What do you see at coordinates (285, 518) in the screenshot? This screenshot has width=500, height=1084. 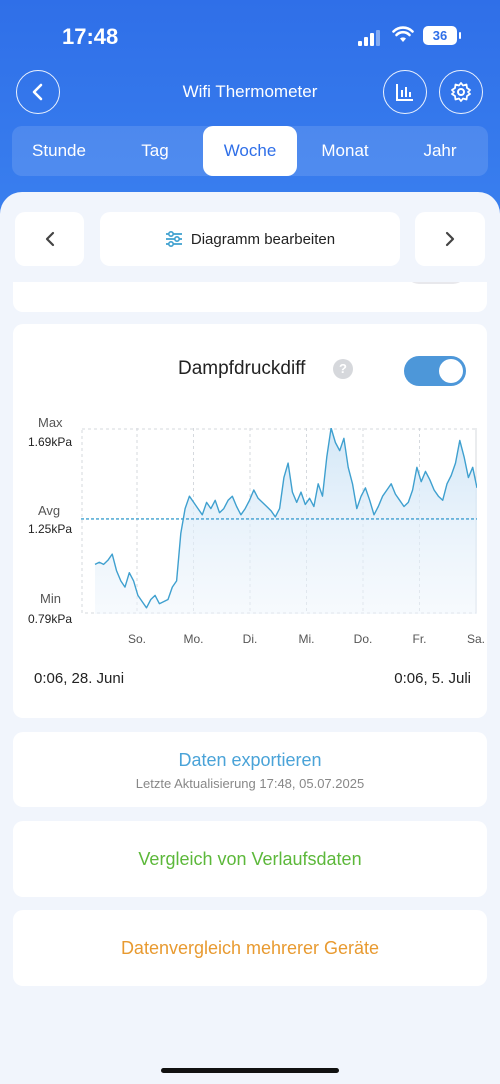 I see `series-line` at bounding box center [285, 518].